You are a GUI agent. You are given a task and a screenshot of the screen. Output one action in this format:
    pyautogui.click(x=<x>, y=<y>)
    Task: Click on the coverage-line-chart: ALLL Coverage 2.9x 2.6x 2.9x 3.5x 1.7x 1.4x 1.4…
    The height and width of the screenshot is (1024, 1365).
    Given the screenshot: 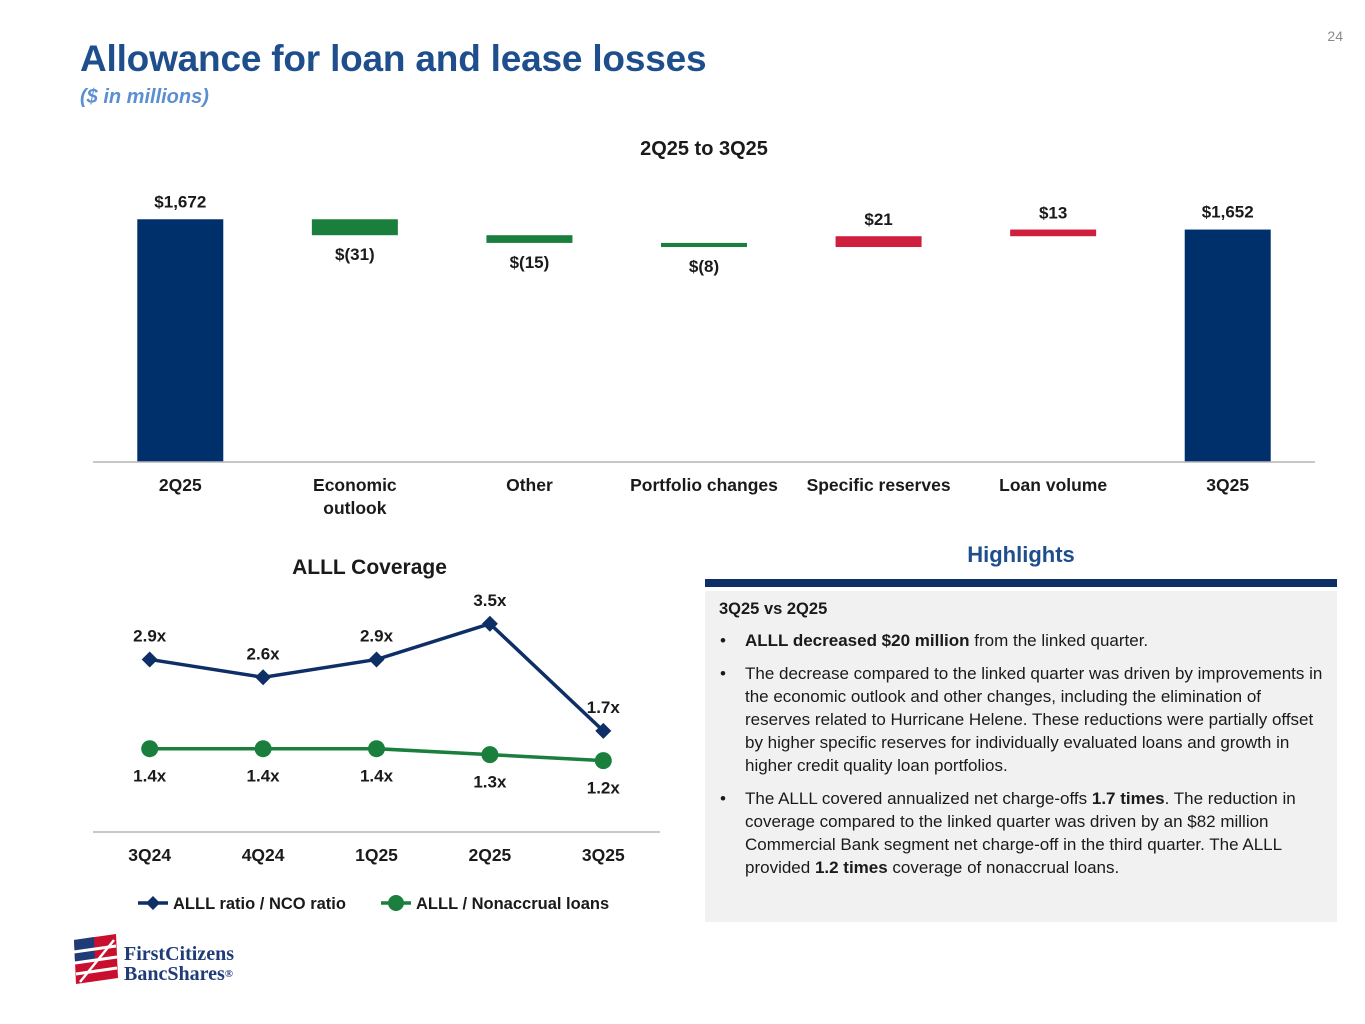 What is the action you would take?
    pyautogui.click(x=376, y=734)
    